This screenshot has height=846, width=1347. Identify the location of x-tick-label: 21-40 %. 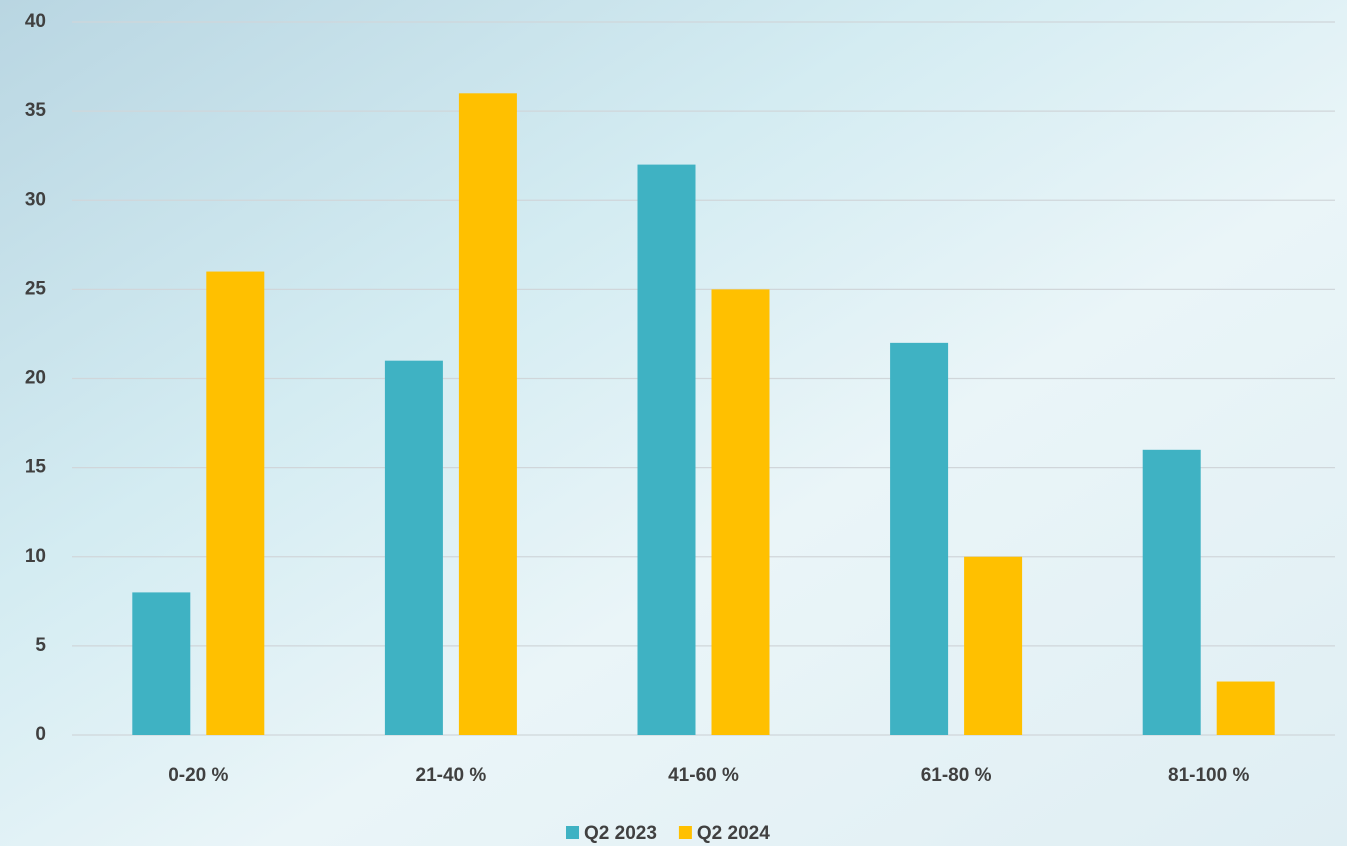
(451, 775).